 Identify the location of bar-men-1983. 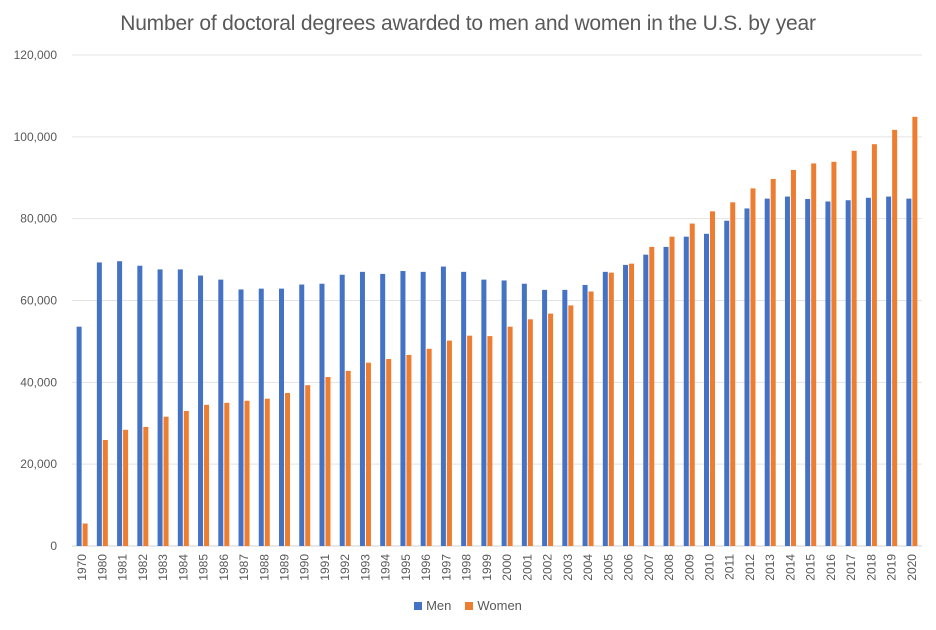
(160, 407).